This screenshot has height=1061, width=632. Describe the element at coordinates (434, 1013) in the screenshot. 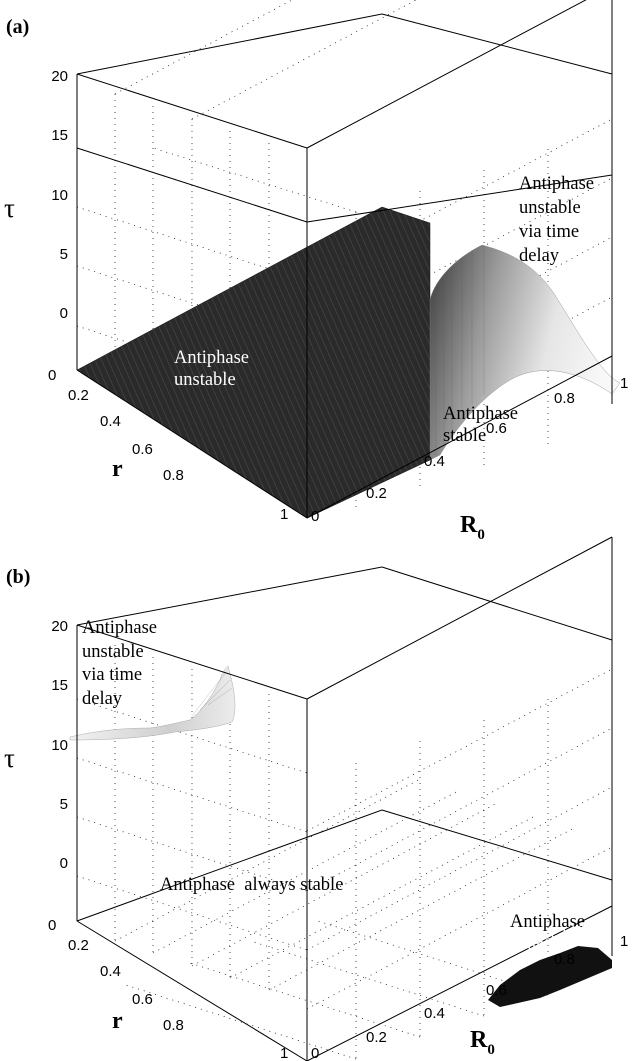

I see `b-R0-tick-04: 0.4` at that location.